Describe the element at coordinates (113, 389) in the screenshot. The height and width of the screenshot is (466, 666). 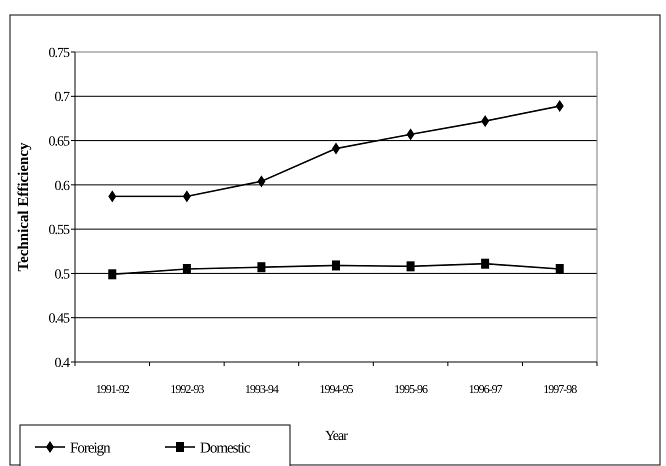
I see `x-tick-label: 1991-92` at that location.